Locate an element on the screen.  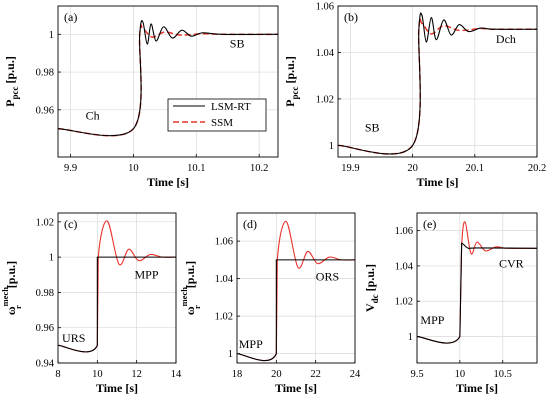
panel-d-ylabel-unit: [p.u.] is located at coordinates (190, 276).